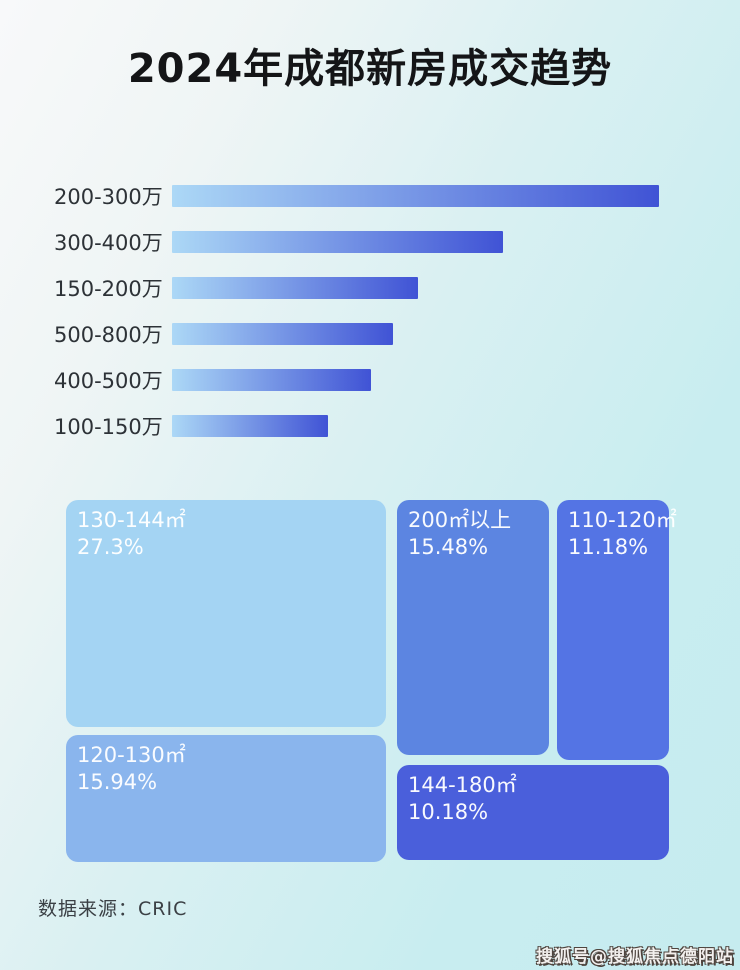 This screenshot has height=970, width=740. I want to click on bar-category-label: 200-300万, so click(108, 197).